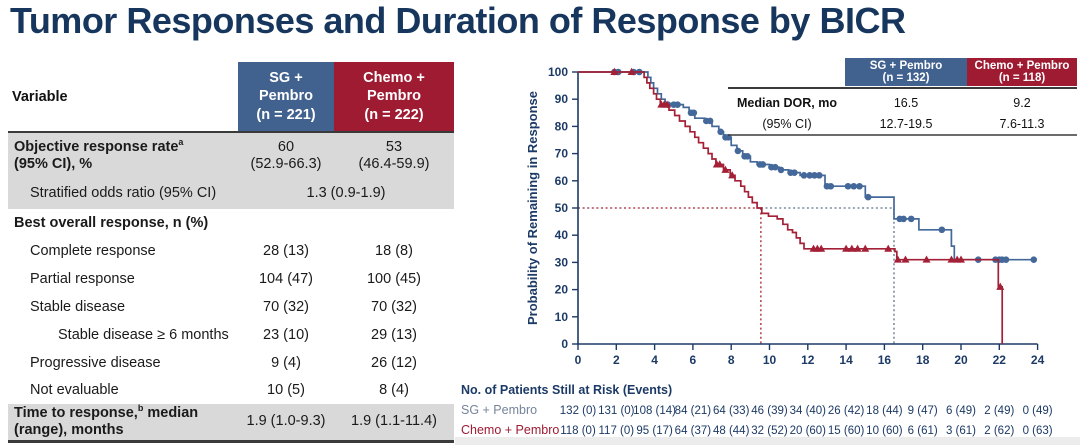  What do you see at coordinates (106, 420) in the screenshot?
I see `row-label: Time to response,b median (range), months` at bounding box center [106, 420].